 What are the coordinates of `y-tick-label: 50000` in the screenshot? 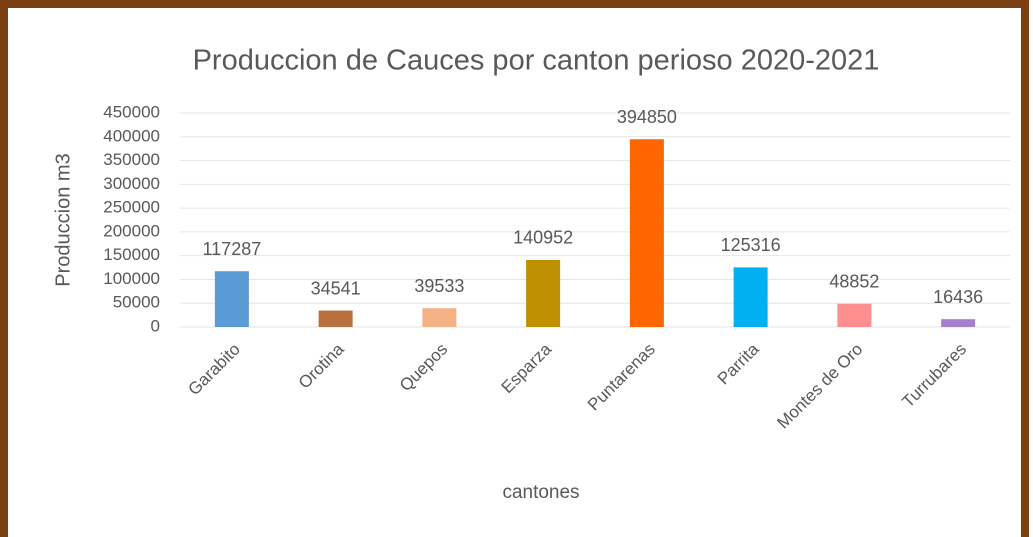 It's located at (136, 302).